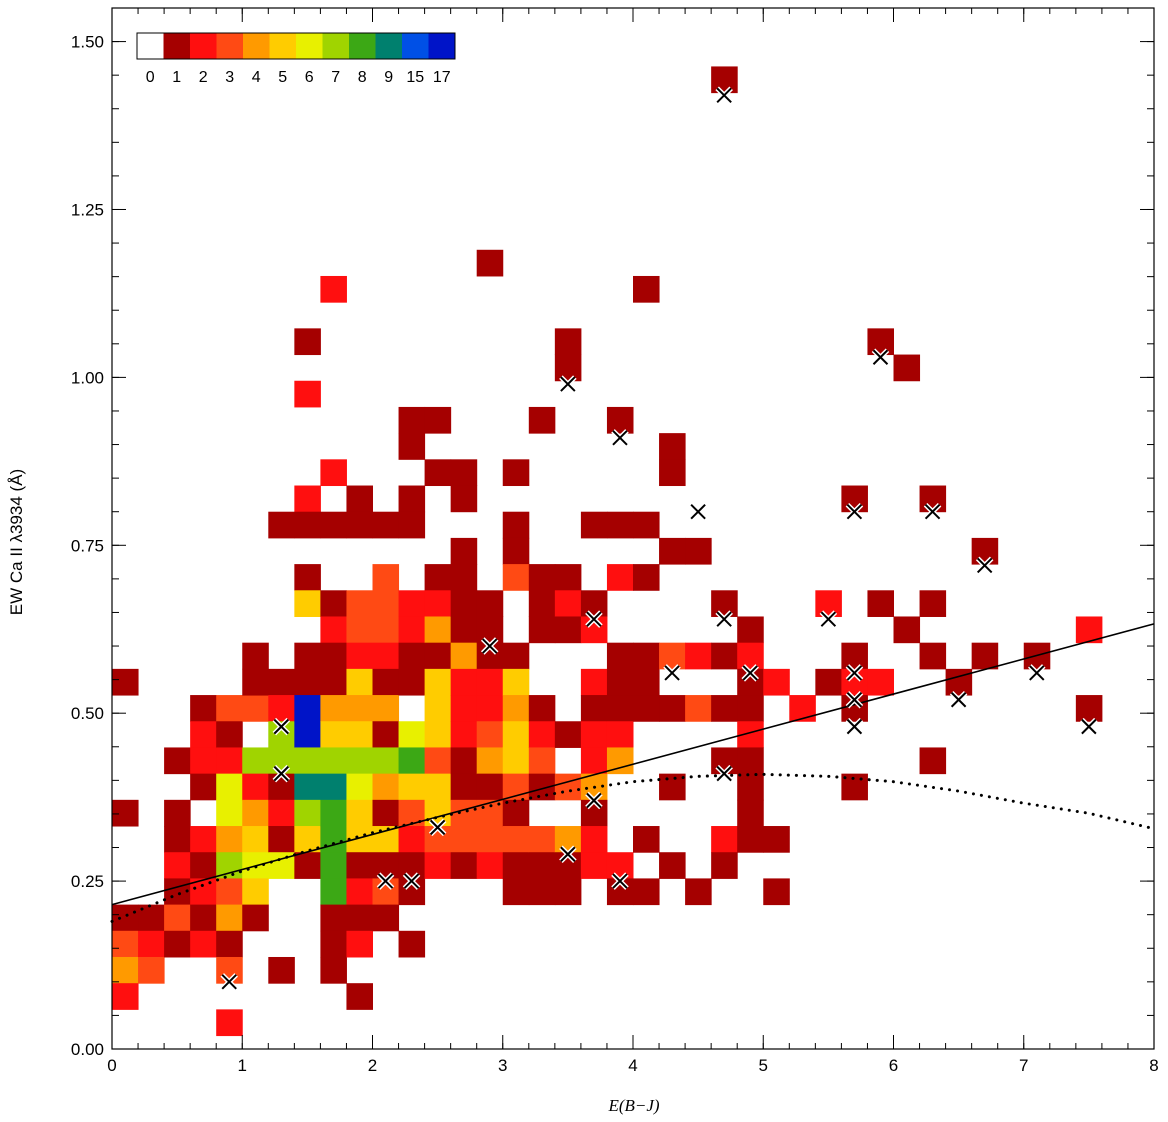  Describe the element at coordinates (296, 59) in the screenshot. I see `colorbar: 0 1 2 3 4 5 6 7 8 9 15 17` at that location.